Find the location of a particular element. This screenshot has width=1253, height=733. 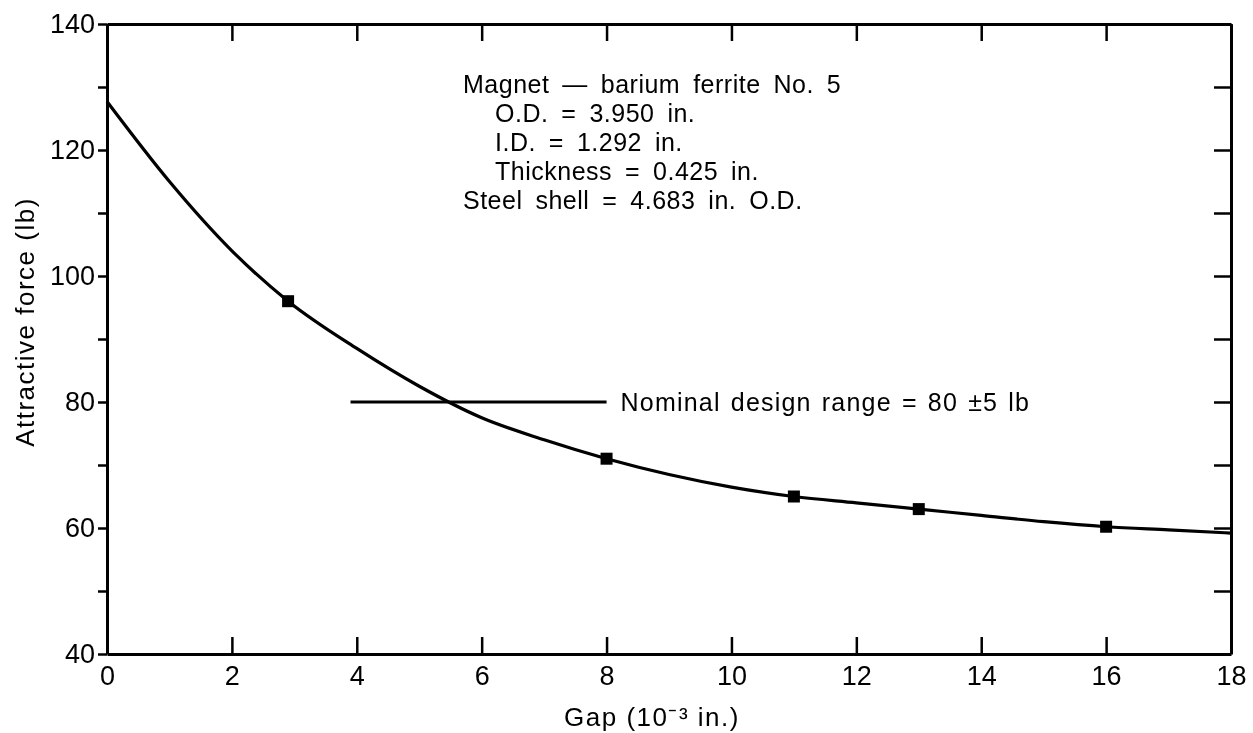

x-tick-label: 8 is located at coordinates (607, 676).